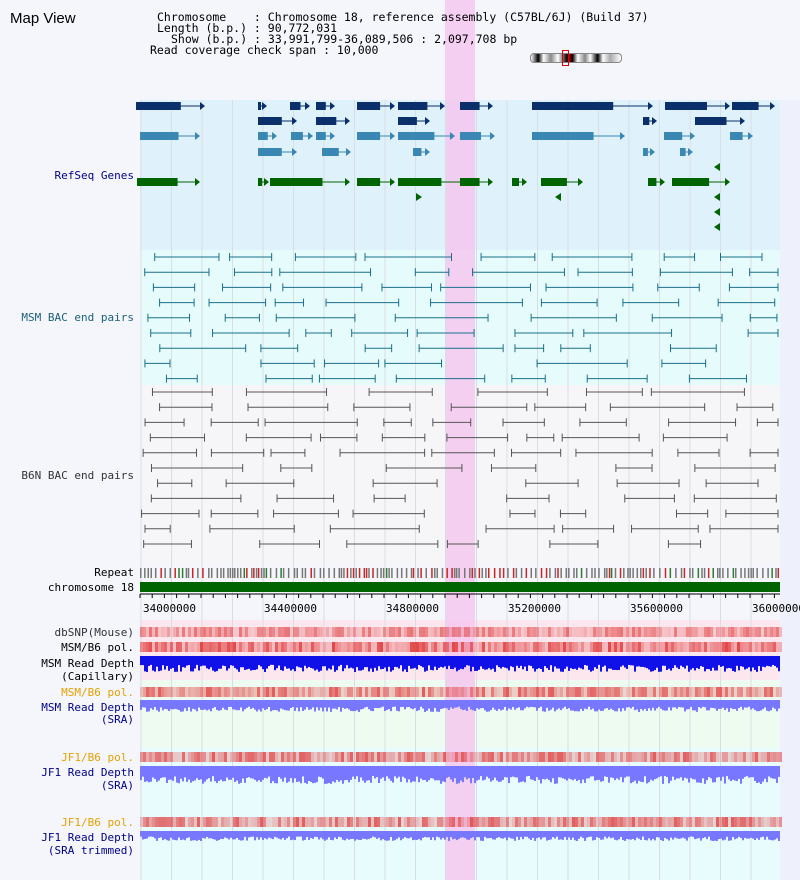  What do you see at coordinates (87, 663) in the screenshot?
I see `track-label-msm-depth-capillary: MSM Read Depth` at bounding box center [87, 663].